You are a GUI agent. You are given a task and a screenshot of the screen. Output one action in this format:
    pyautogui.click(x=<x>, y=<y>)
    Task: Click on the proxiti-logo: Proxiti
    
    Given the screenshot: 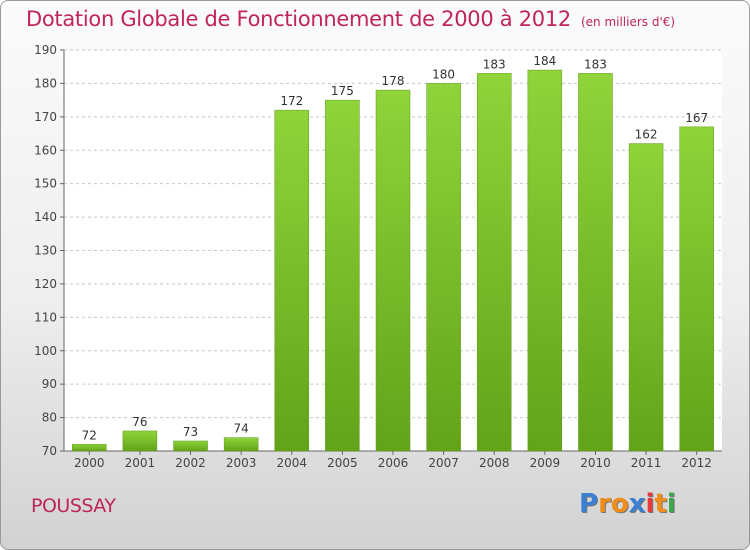 What is the action you would take?
    pyautogui.click(x=627, y=504)
    